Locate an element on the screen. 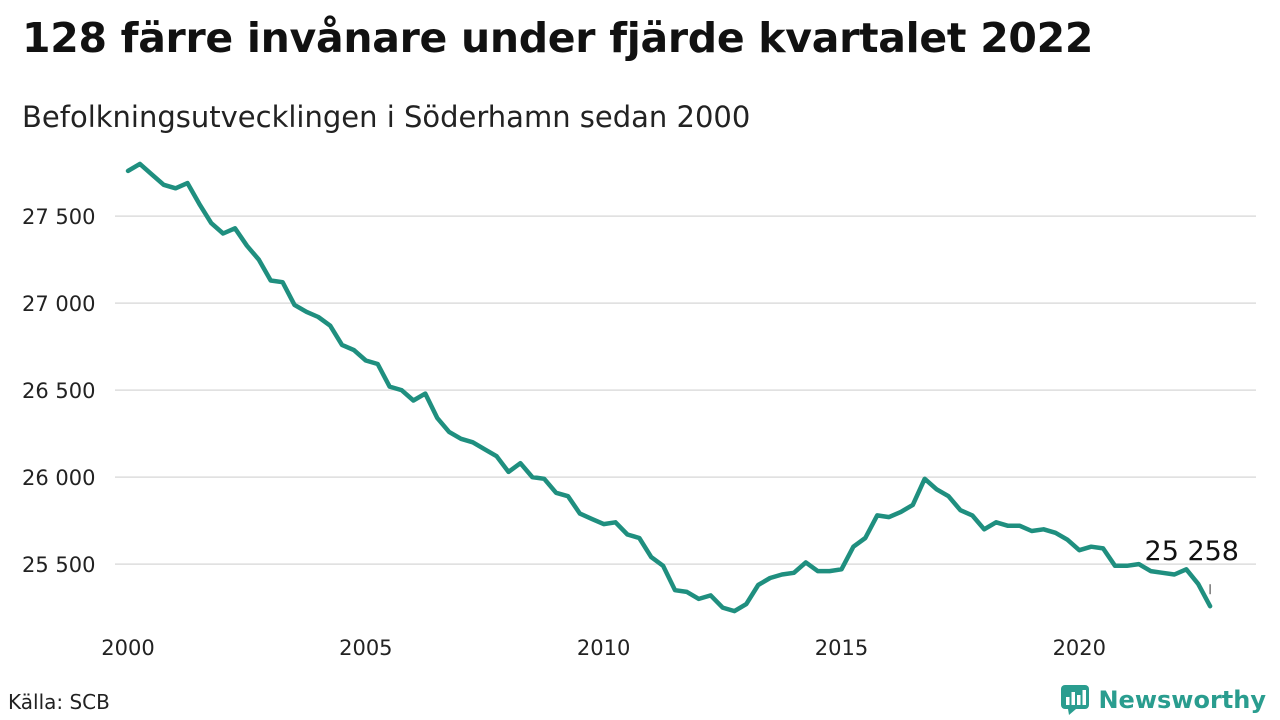 The image size is (1280, 720). x-tick-label: 2020 is located at coordinates (1079, 648).